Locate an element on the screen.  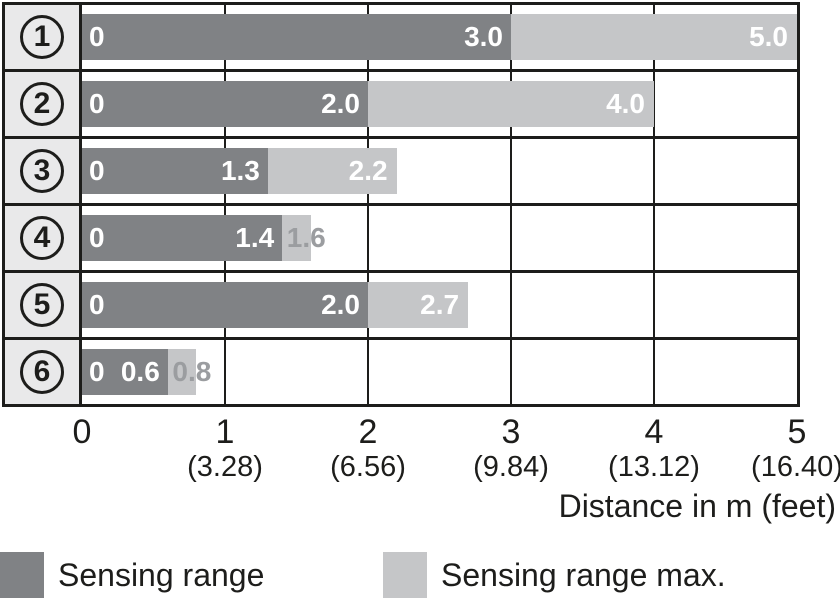
circled-number: 5 is located at coordinates (42, 305).